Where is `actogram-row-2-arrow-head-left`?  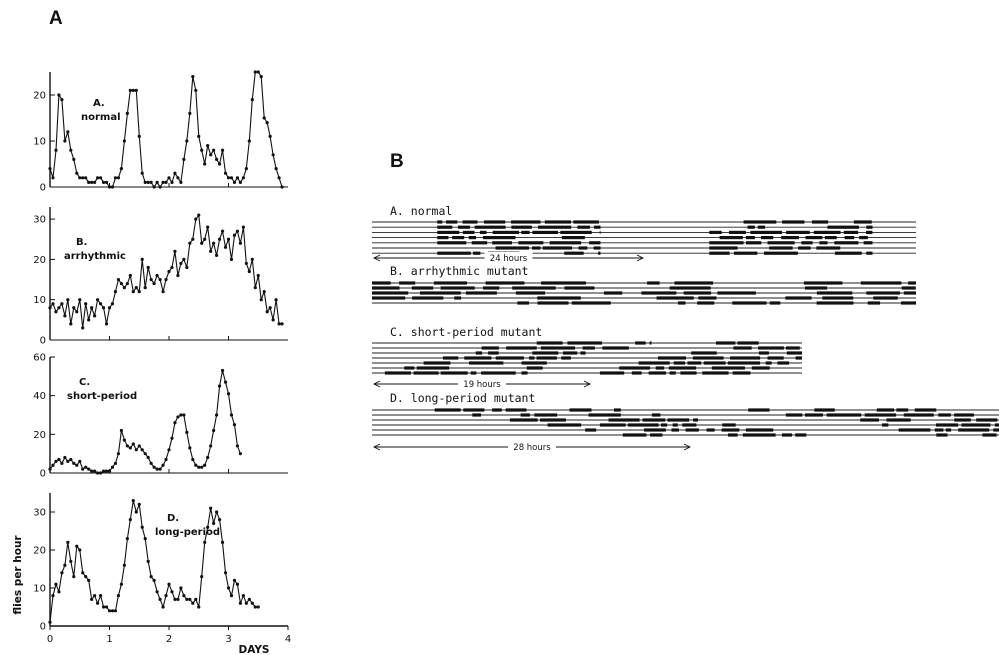
actogram-row-2-arrow-head-left is located at coordinates (376, 384).